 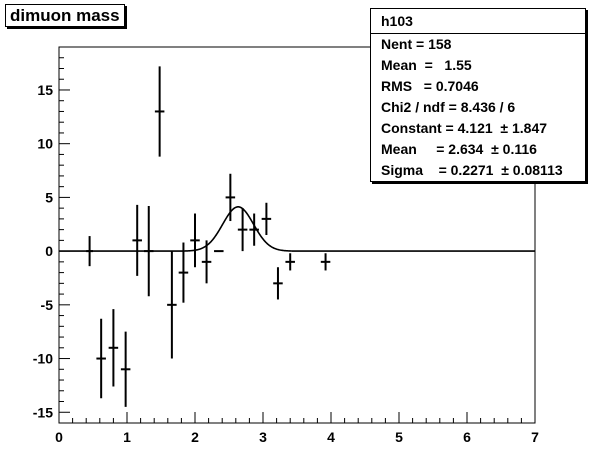 What do you see at coordinates (49, 197) in the screenshot?
I see `y-tick-label: 5` at bounding box center [49, 197].